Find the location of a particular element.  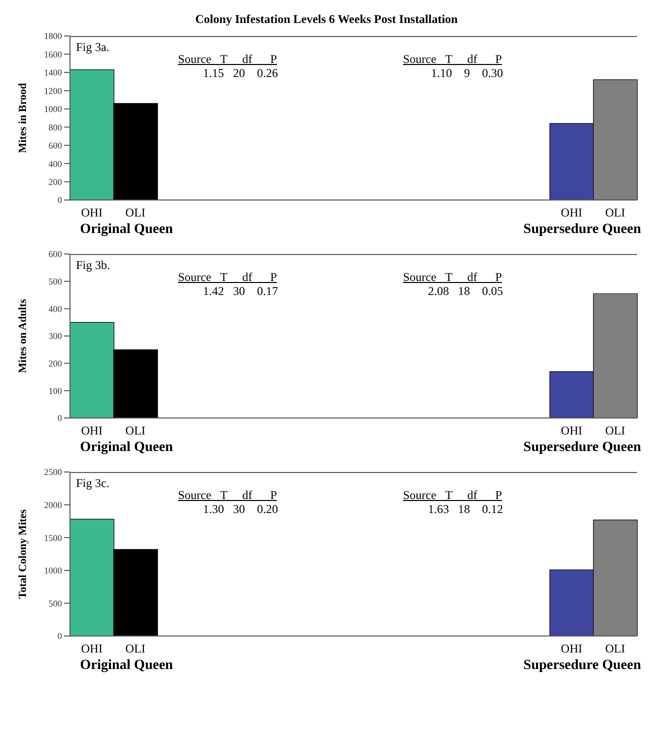

annotation: Fig 3a. is located at coordinates (93, 47).